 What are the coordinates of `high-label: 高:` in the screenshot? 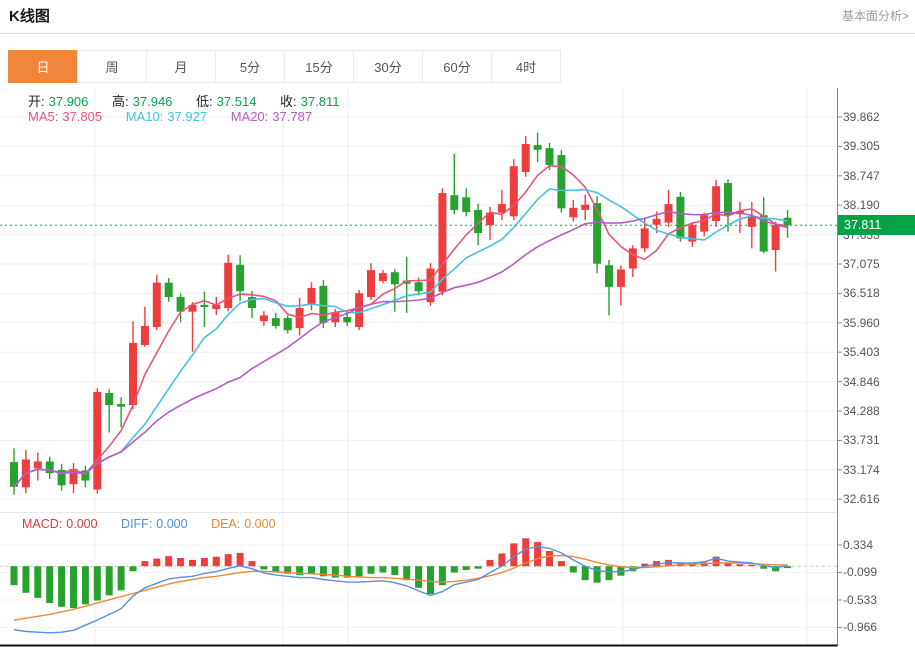 It's located at (120, 101).